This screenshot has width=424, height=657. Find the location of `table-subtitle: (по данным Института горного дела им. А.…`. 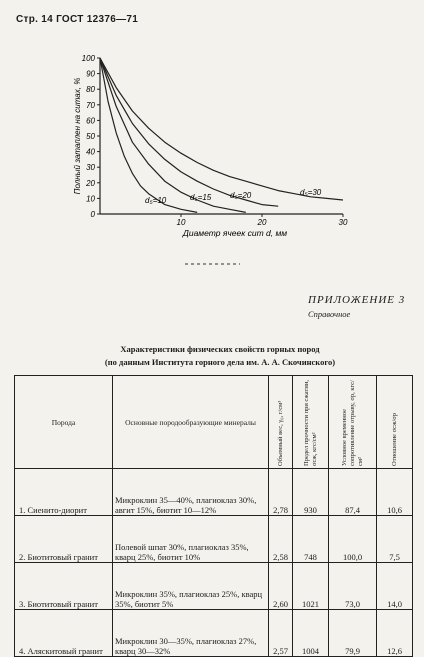

table-subtitle: (по данным Института горного дела им. А.… is located at coordinates (220, 362).